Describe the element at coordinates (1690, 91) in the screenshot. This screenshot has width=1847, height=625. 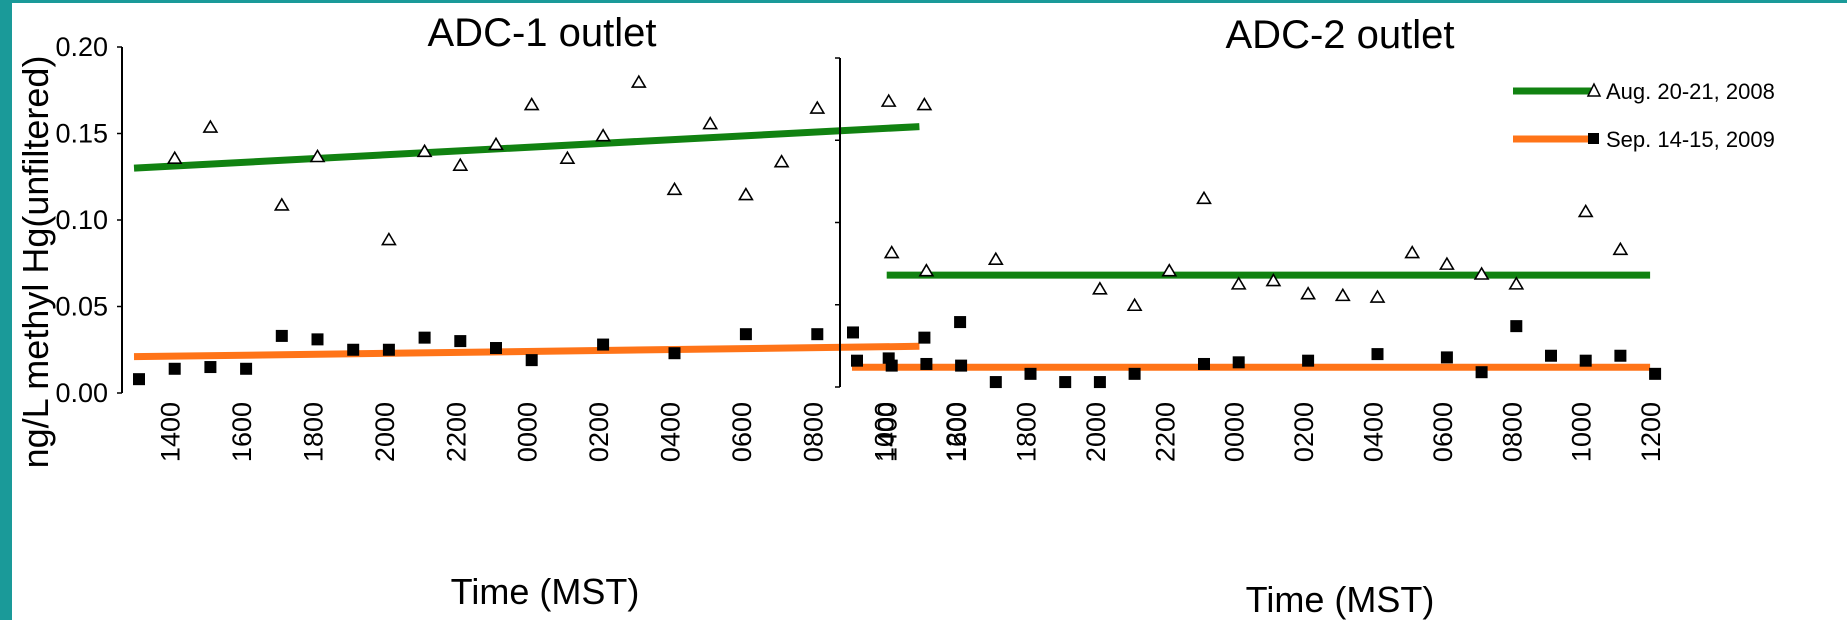
I see `legend-label: Aug. 20-21, 2008` at that location.